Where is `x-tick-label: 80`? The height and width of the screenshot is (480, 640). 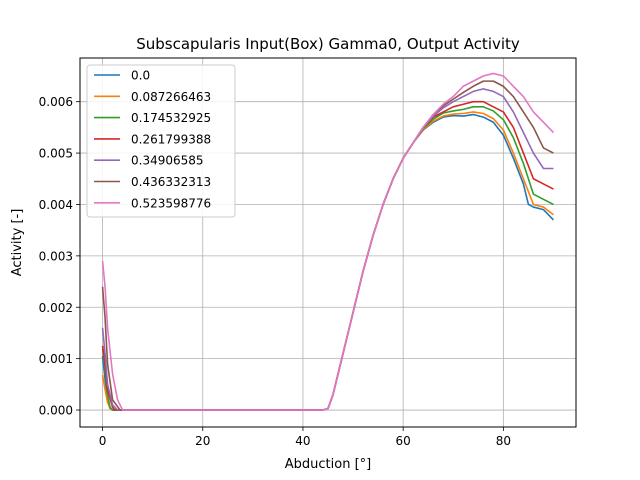 x-tick-label: 80 is located at coordinates (503, 441).